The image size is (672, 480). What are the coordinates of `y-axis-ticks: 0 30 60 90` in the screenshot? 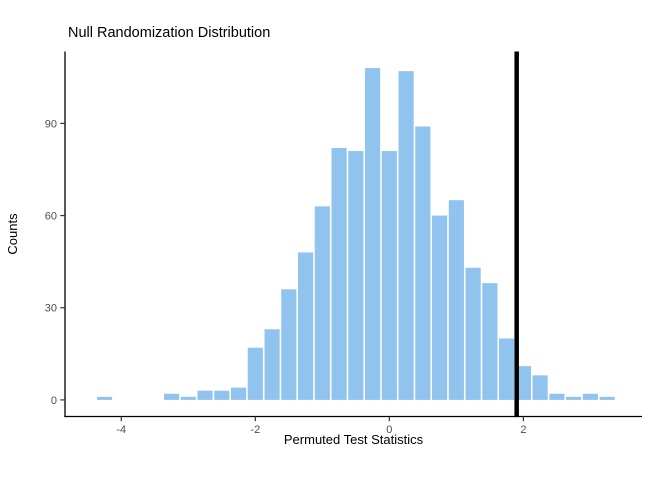 It's located at (55, 262).